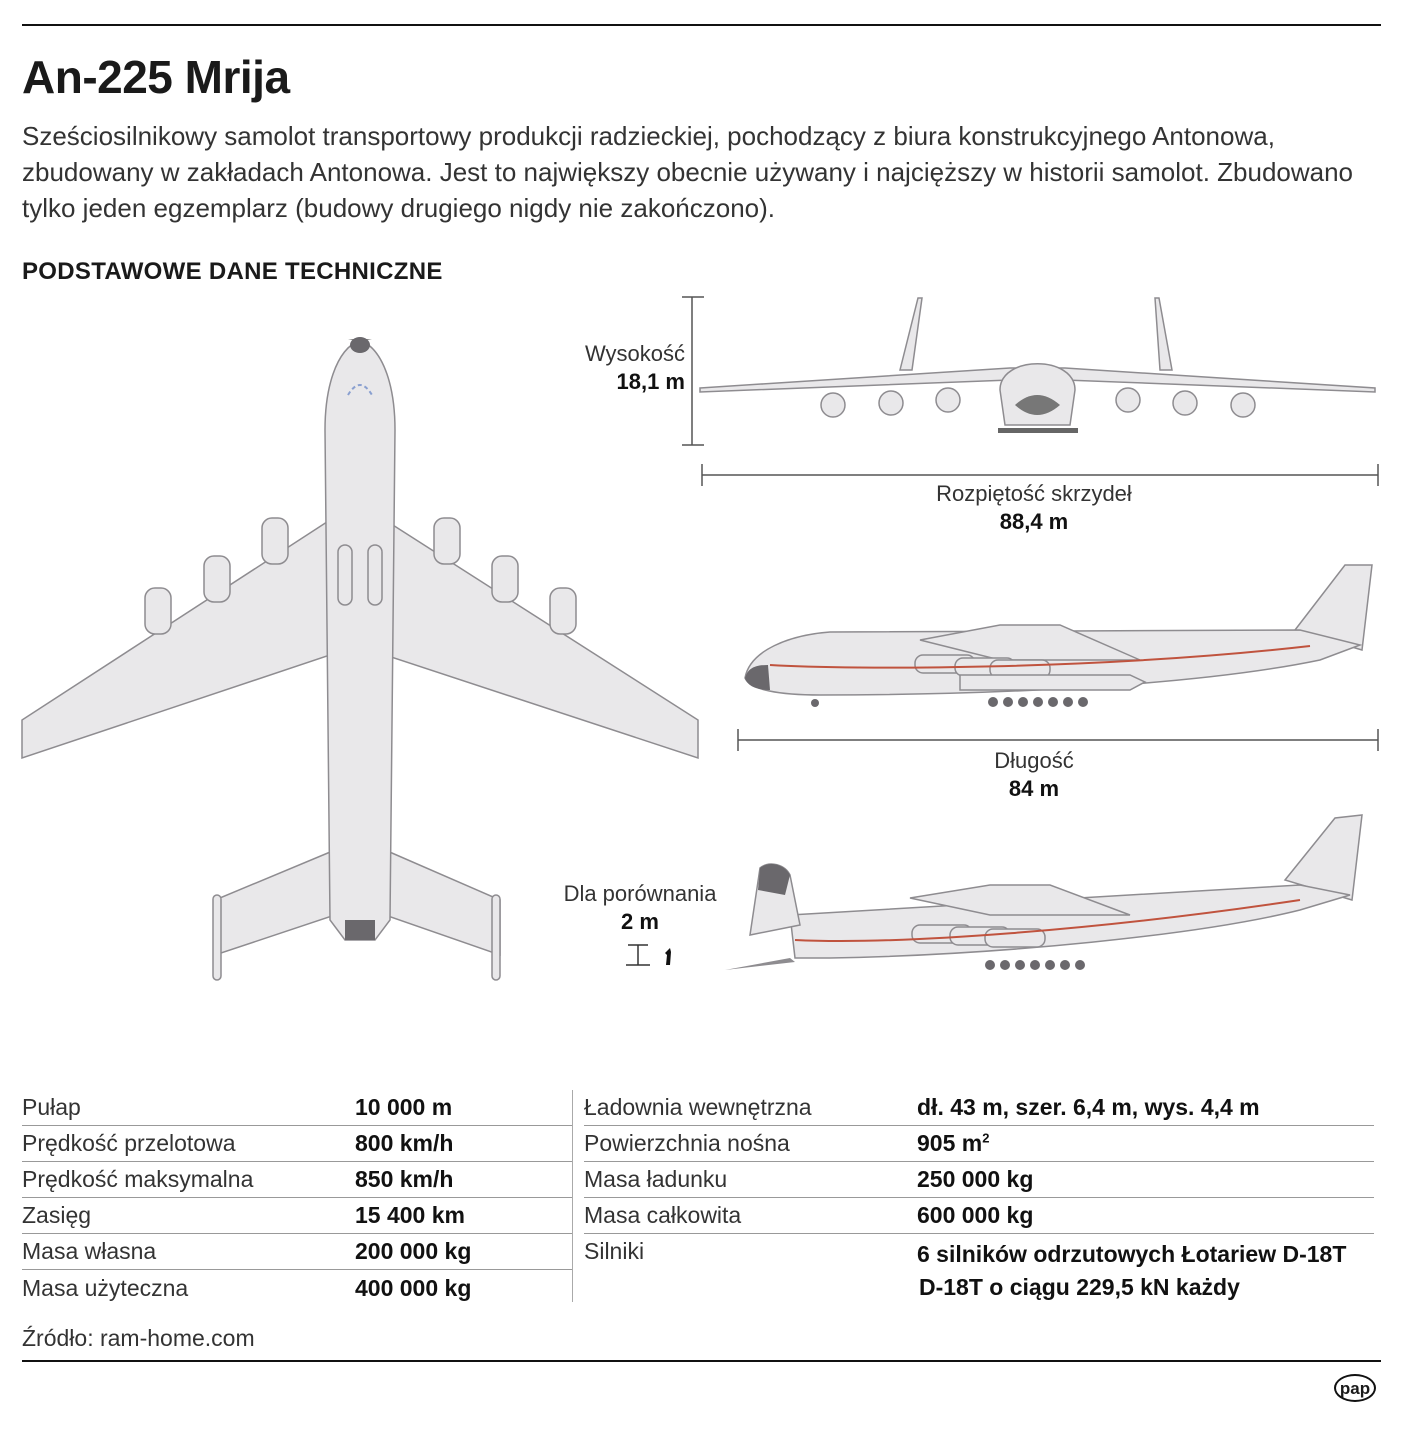 Image resolution: width=1403 pixels, height=1440 pixels. I want to click on wingspan-value: 88,4 m, so click(1034, 521).